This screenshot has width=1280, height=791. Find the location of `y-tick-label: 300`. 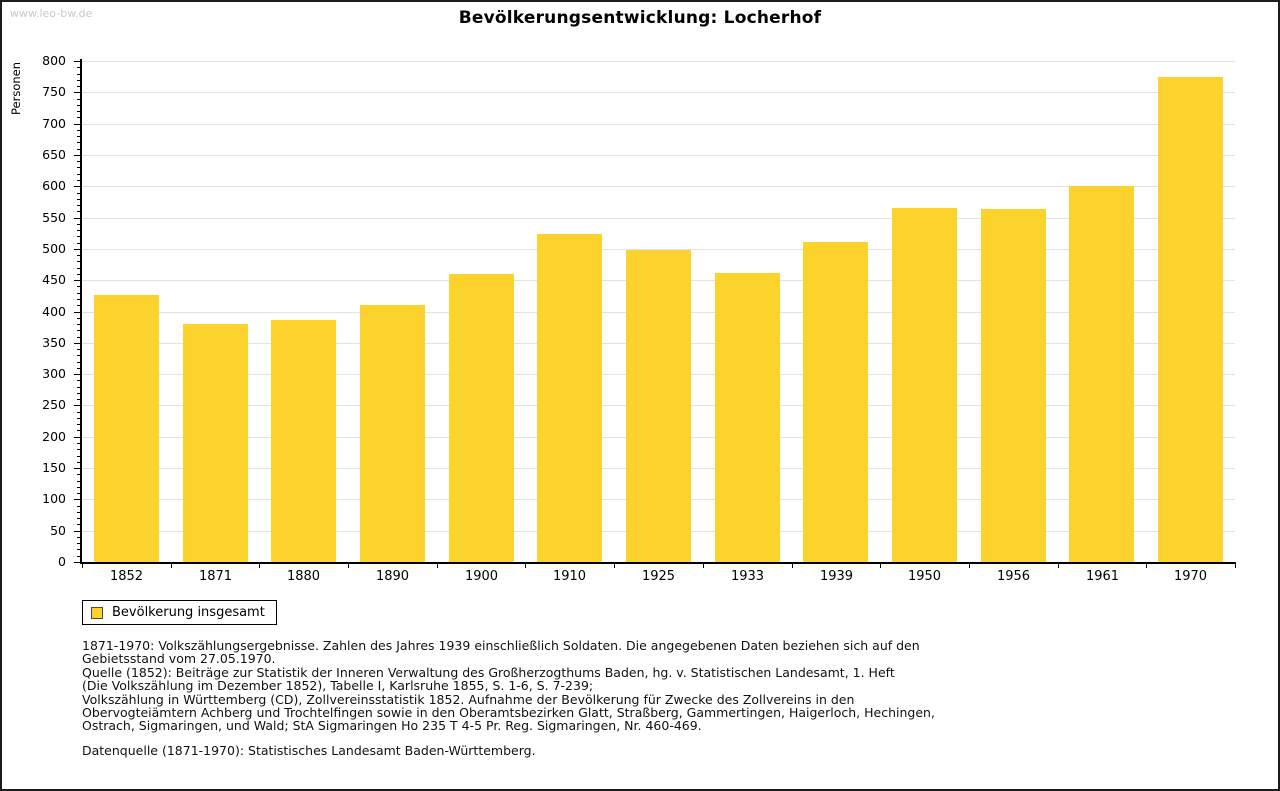

y-tick-label: 300 is located at coordinates (54, 374).